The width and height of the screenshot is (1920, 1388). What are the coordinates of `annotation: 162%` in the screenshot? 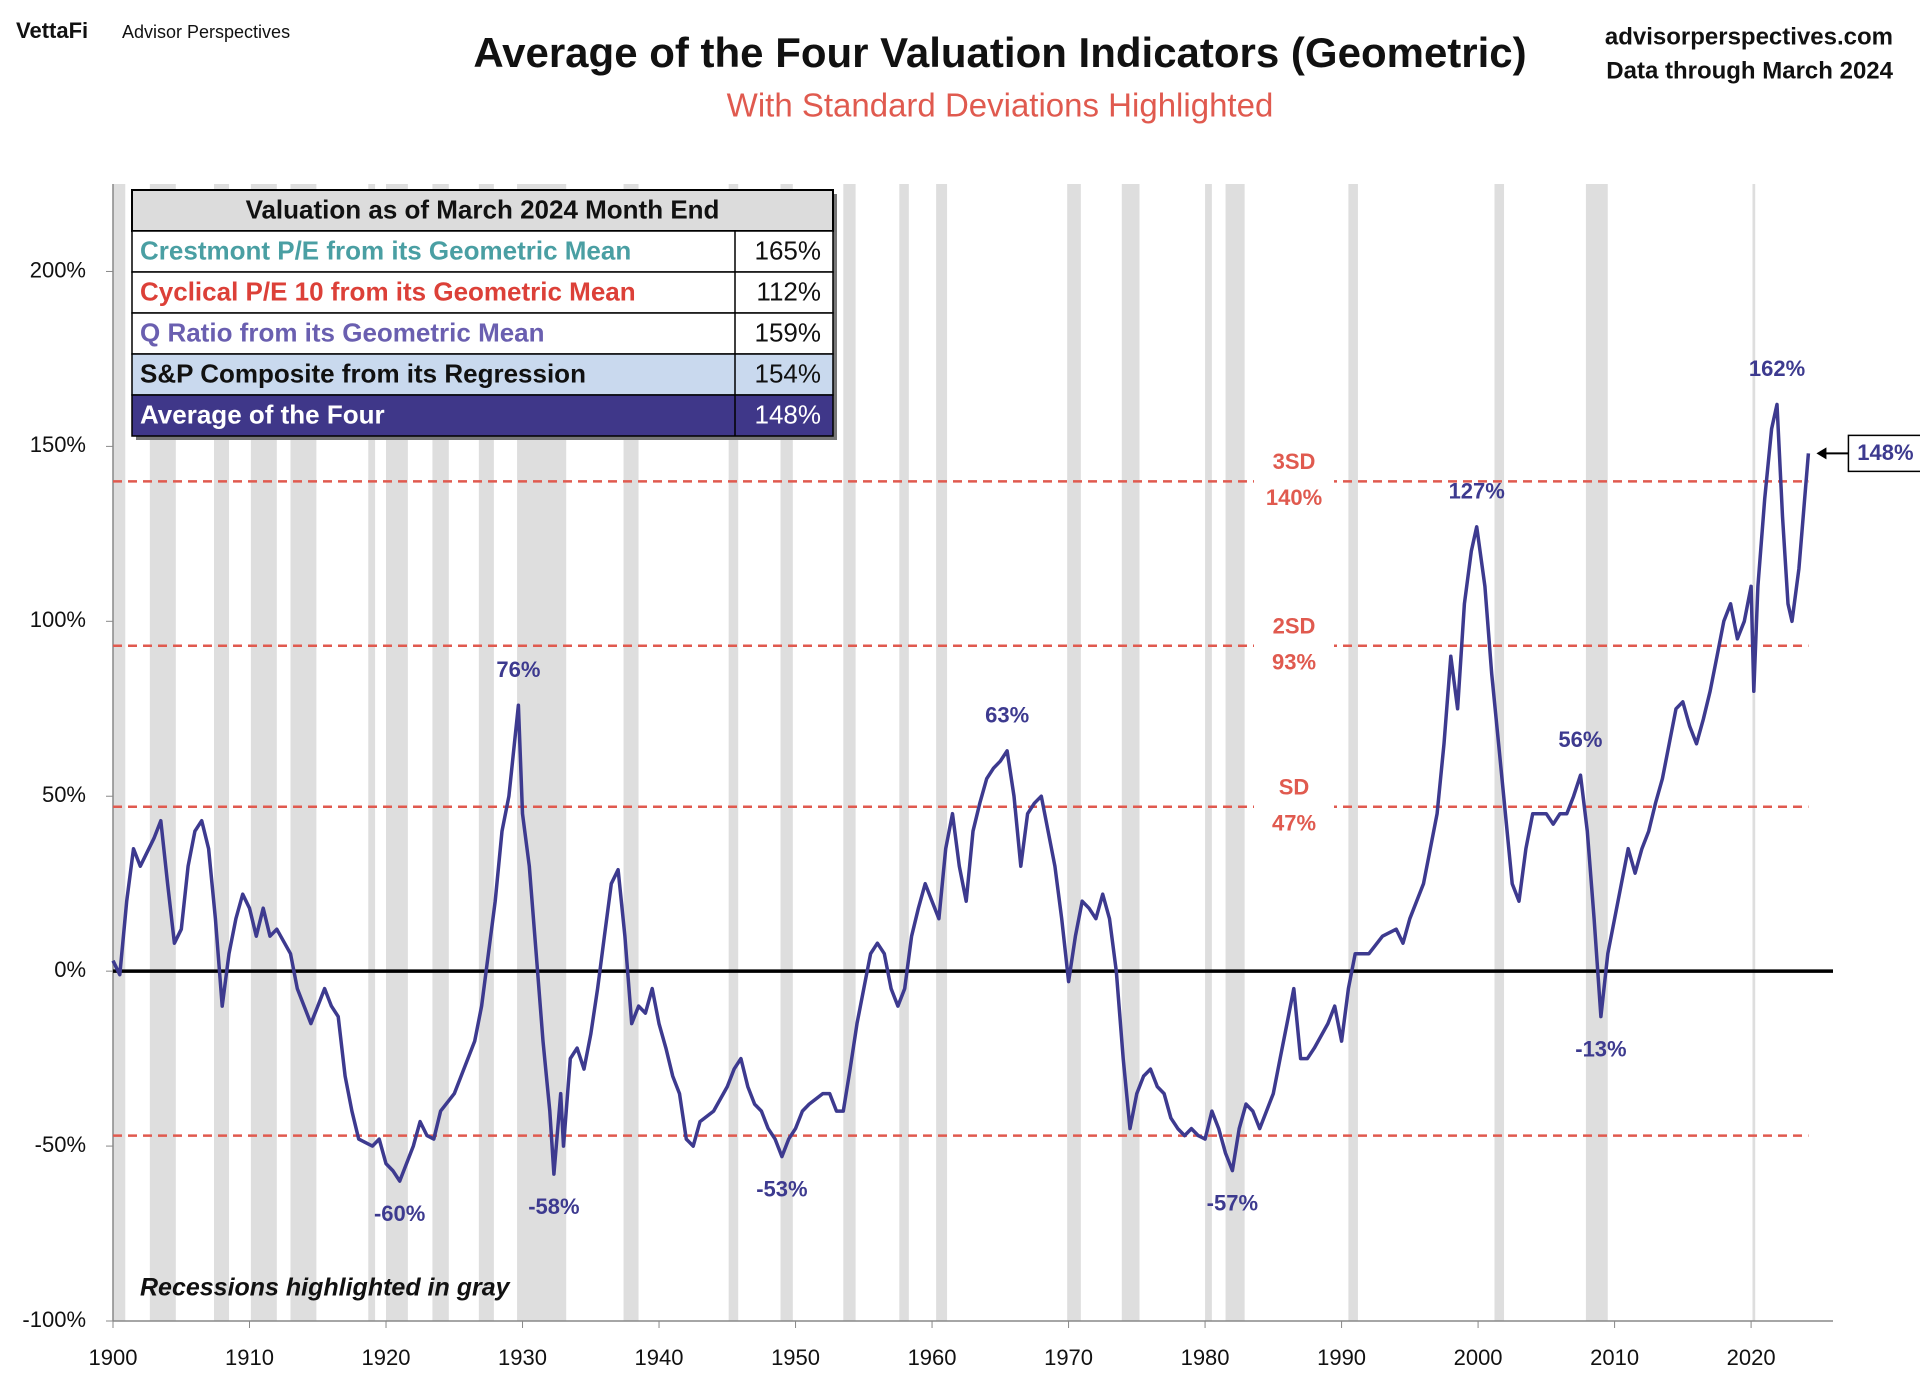 It's located at (1777, 368).